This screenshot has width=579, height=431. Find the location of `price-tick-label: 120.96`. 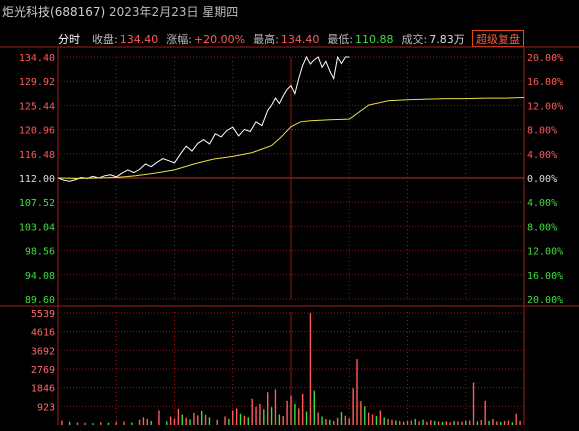

price-tick-label: 120.96 is located at coordinates (37, 131).